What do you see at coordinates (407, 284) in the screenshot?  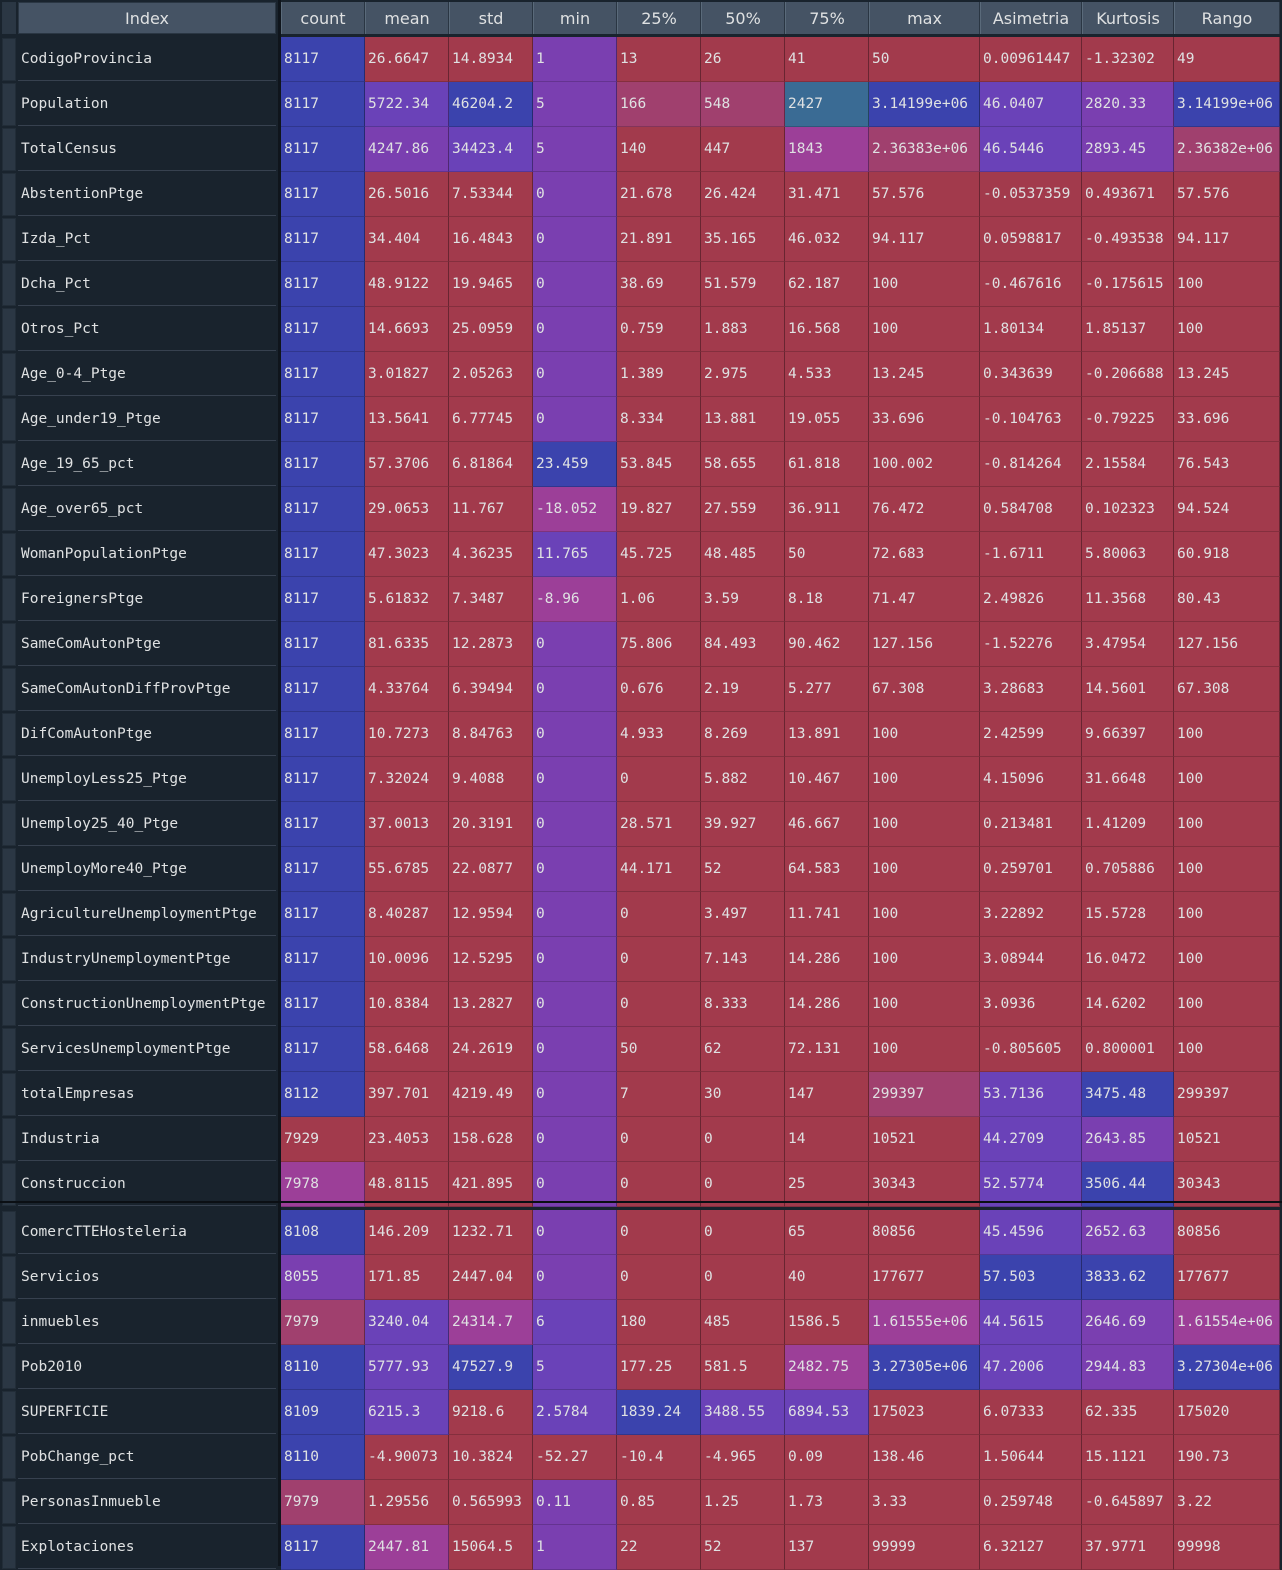 I see `table-cell: 48.9122` at bounding box center [407, 284].